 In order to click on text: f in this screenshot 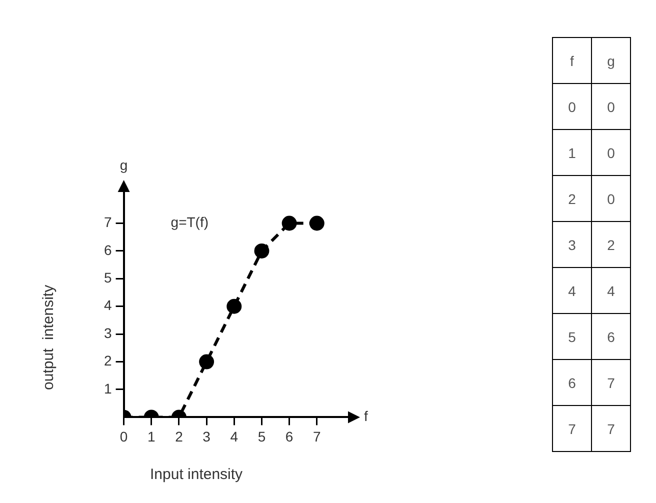, I will do `click(366, 416)`.